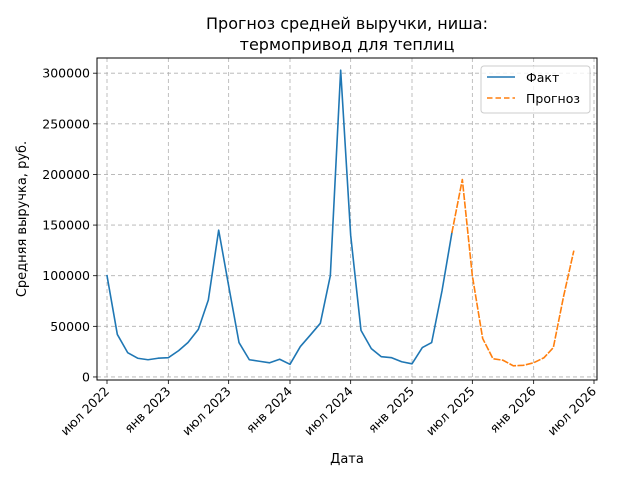 The image size is (640, 480). Describe the element at coordinates (66, 225) in the screenshot. I see `y-tick-label: 150000` at that location.